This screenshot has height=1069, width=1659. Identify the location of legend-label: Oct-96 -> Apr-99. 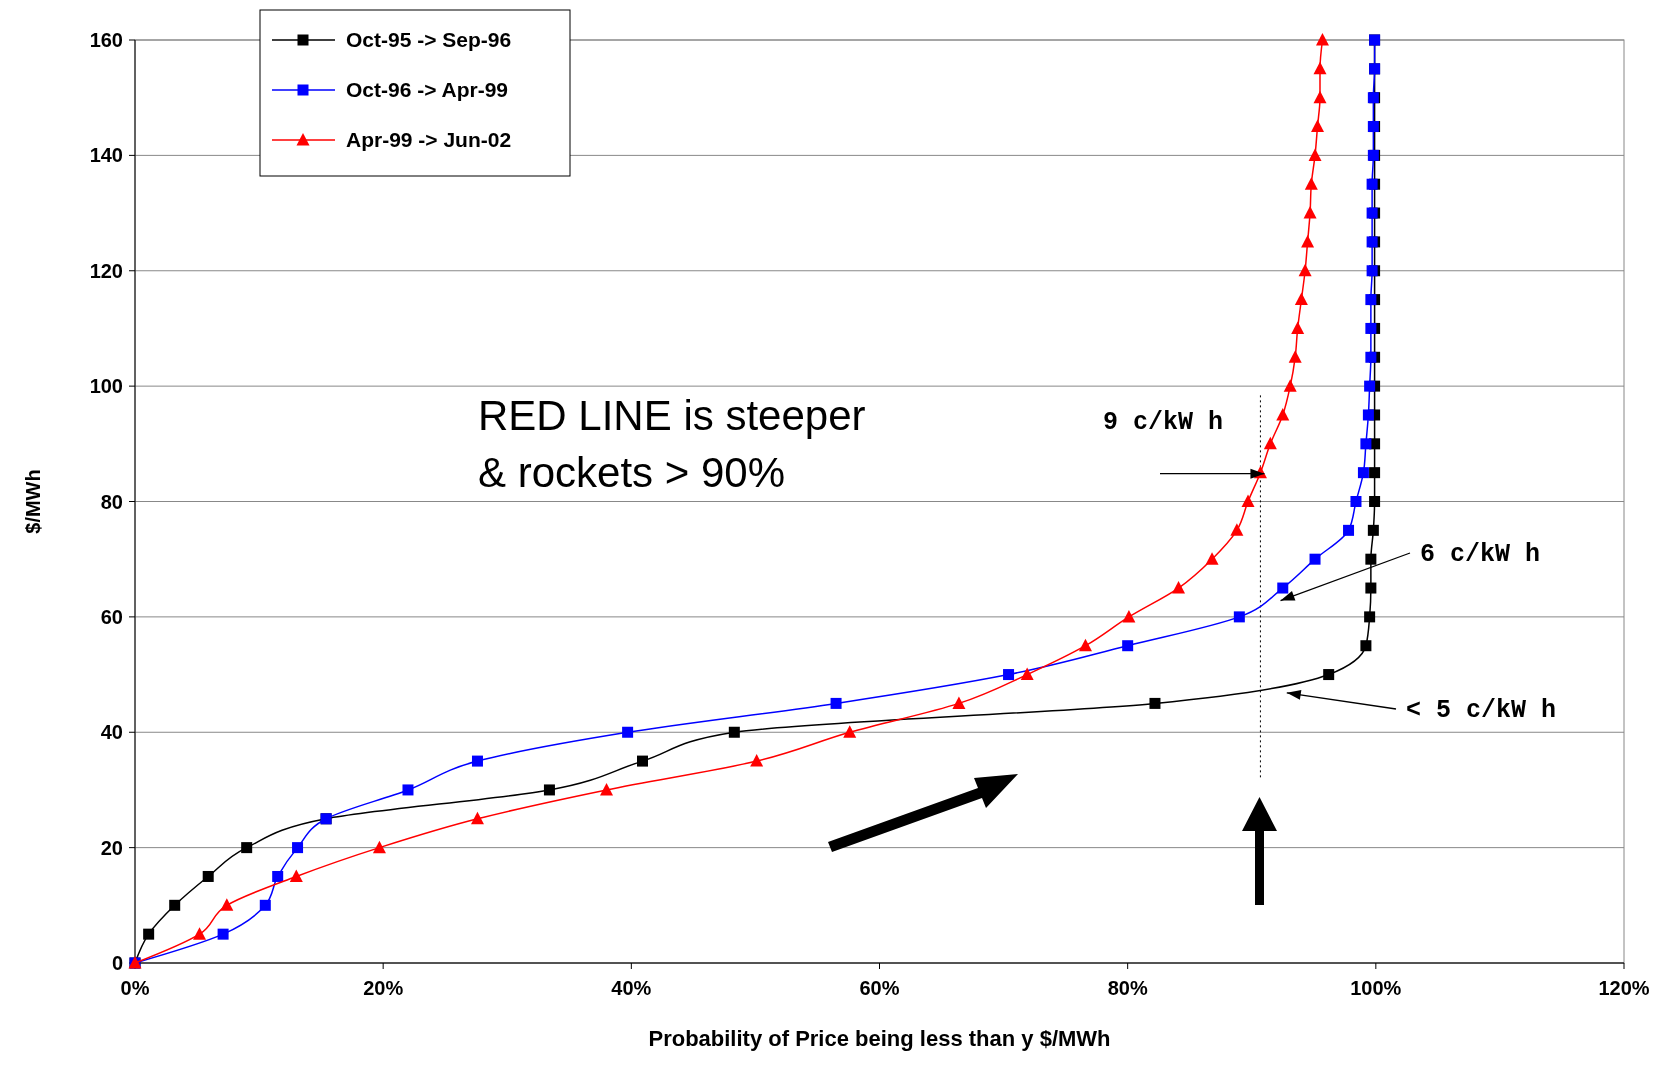
(427, 90).